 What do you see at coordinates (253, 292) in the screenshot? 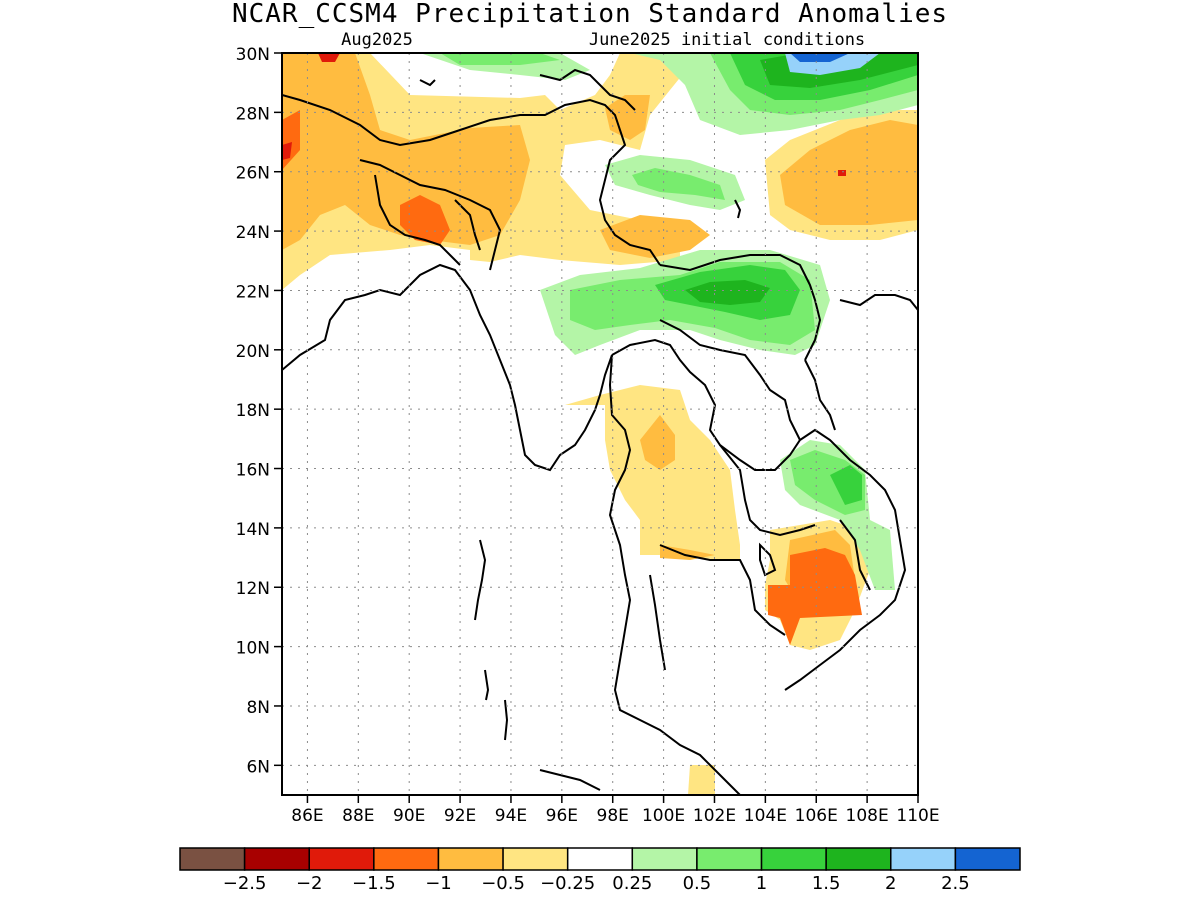
I see `lat-tick-label: 22N` at bounding box center [253, 292].